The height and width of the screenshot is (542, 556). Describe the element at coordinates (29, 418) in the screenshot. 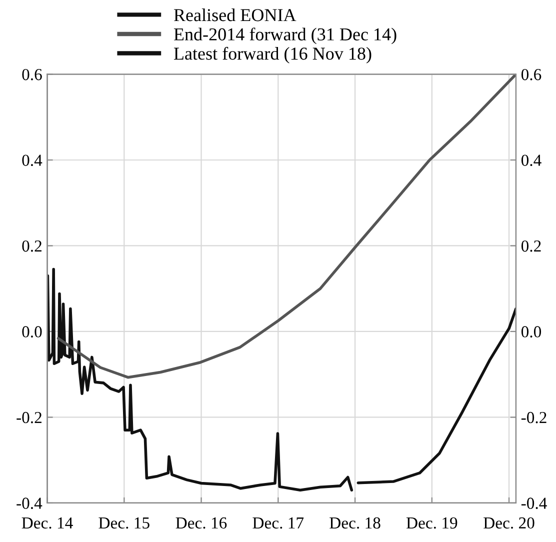

I see `y-tick-label: -0.2` at that location.